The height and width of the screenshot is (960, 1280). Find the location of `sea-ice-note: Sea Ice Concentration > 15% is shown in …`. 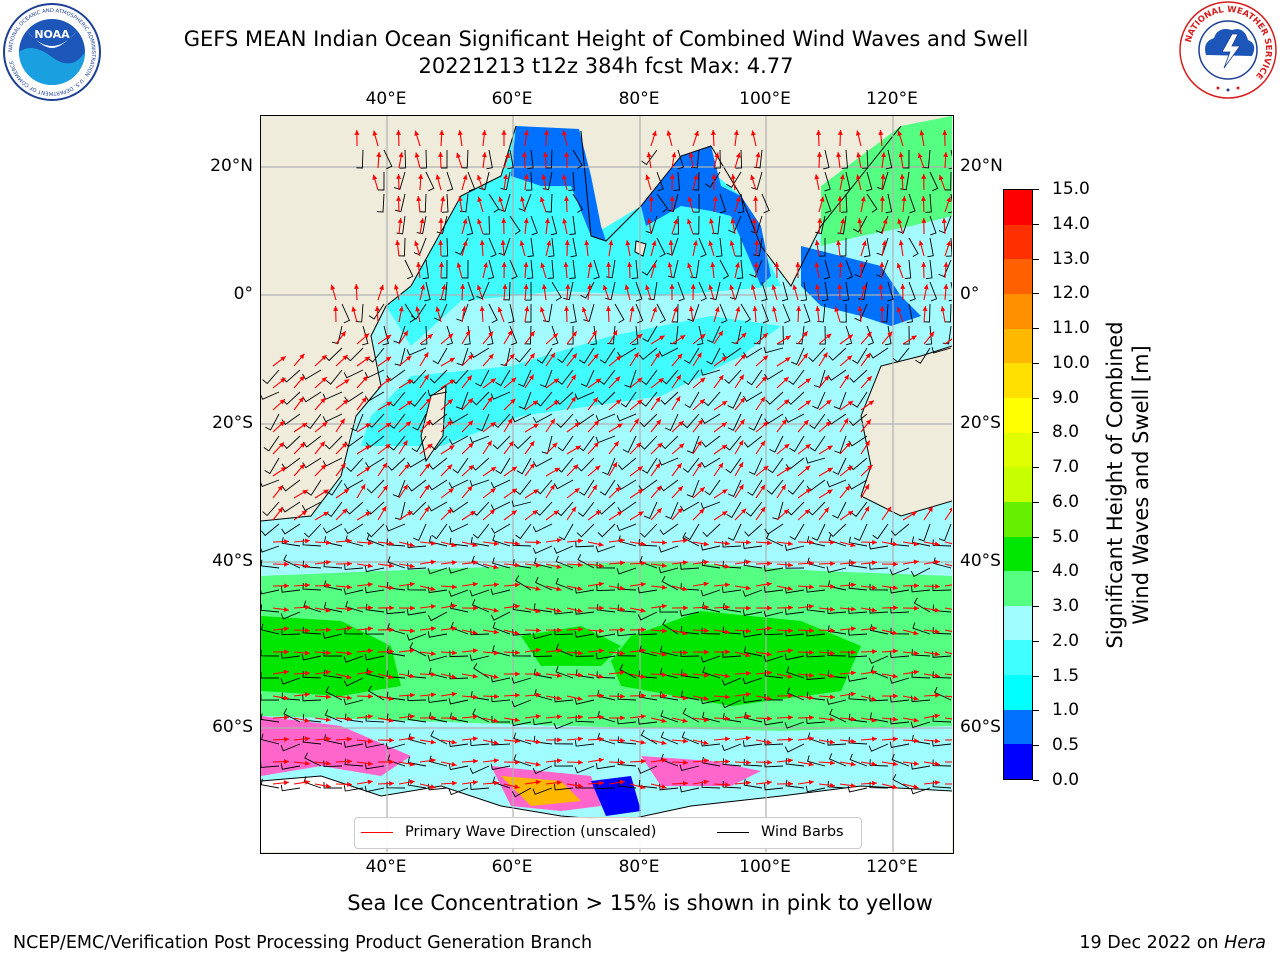

sea-ice-note: Sea Ice Concentration > 15% is shown in … is located at coordinates (640, 903).